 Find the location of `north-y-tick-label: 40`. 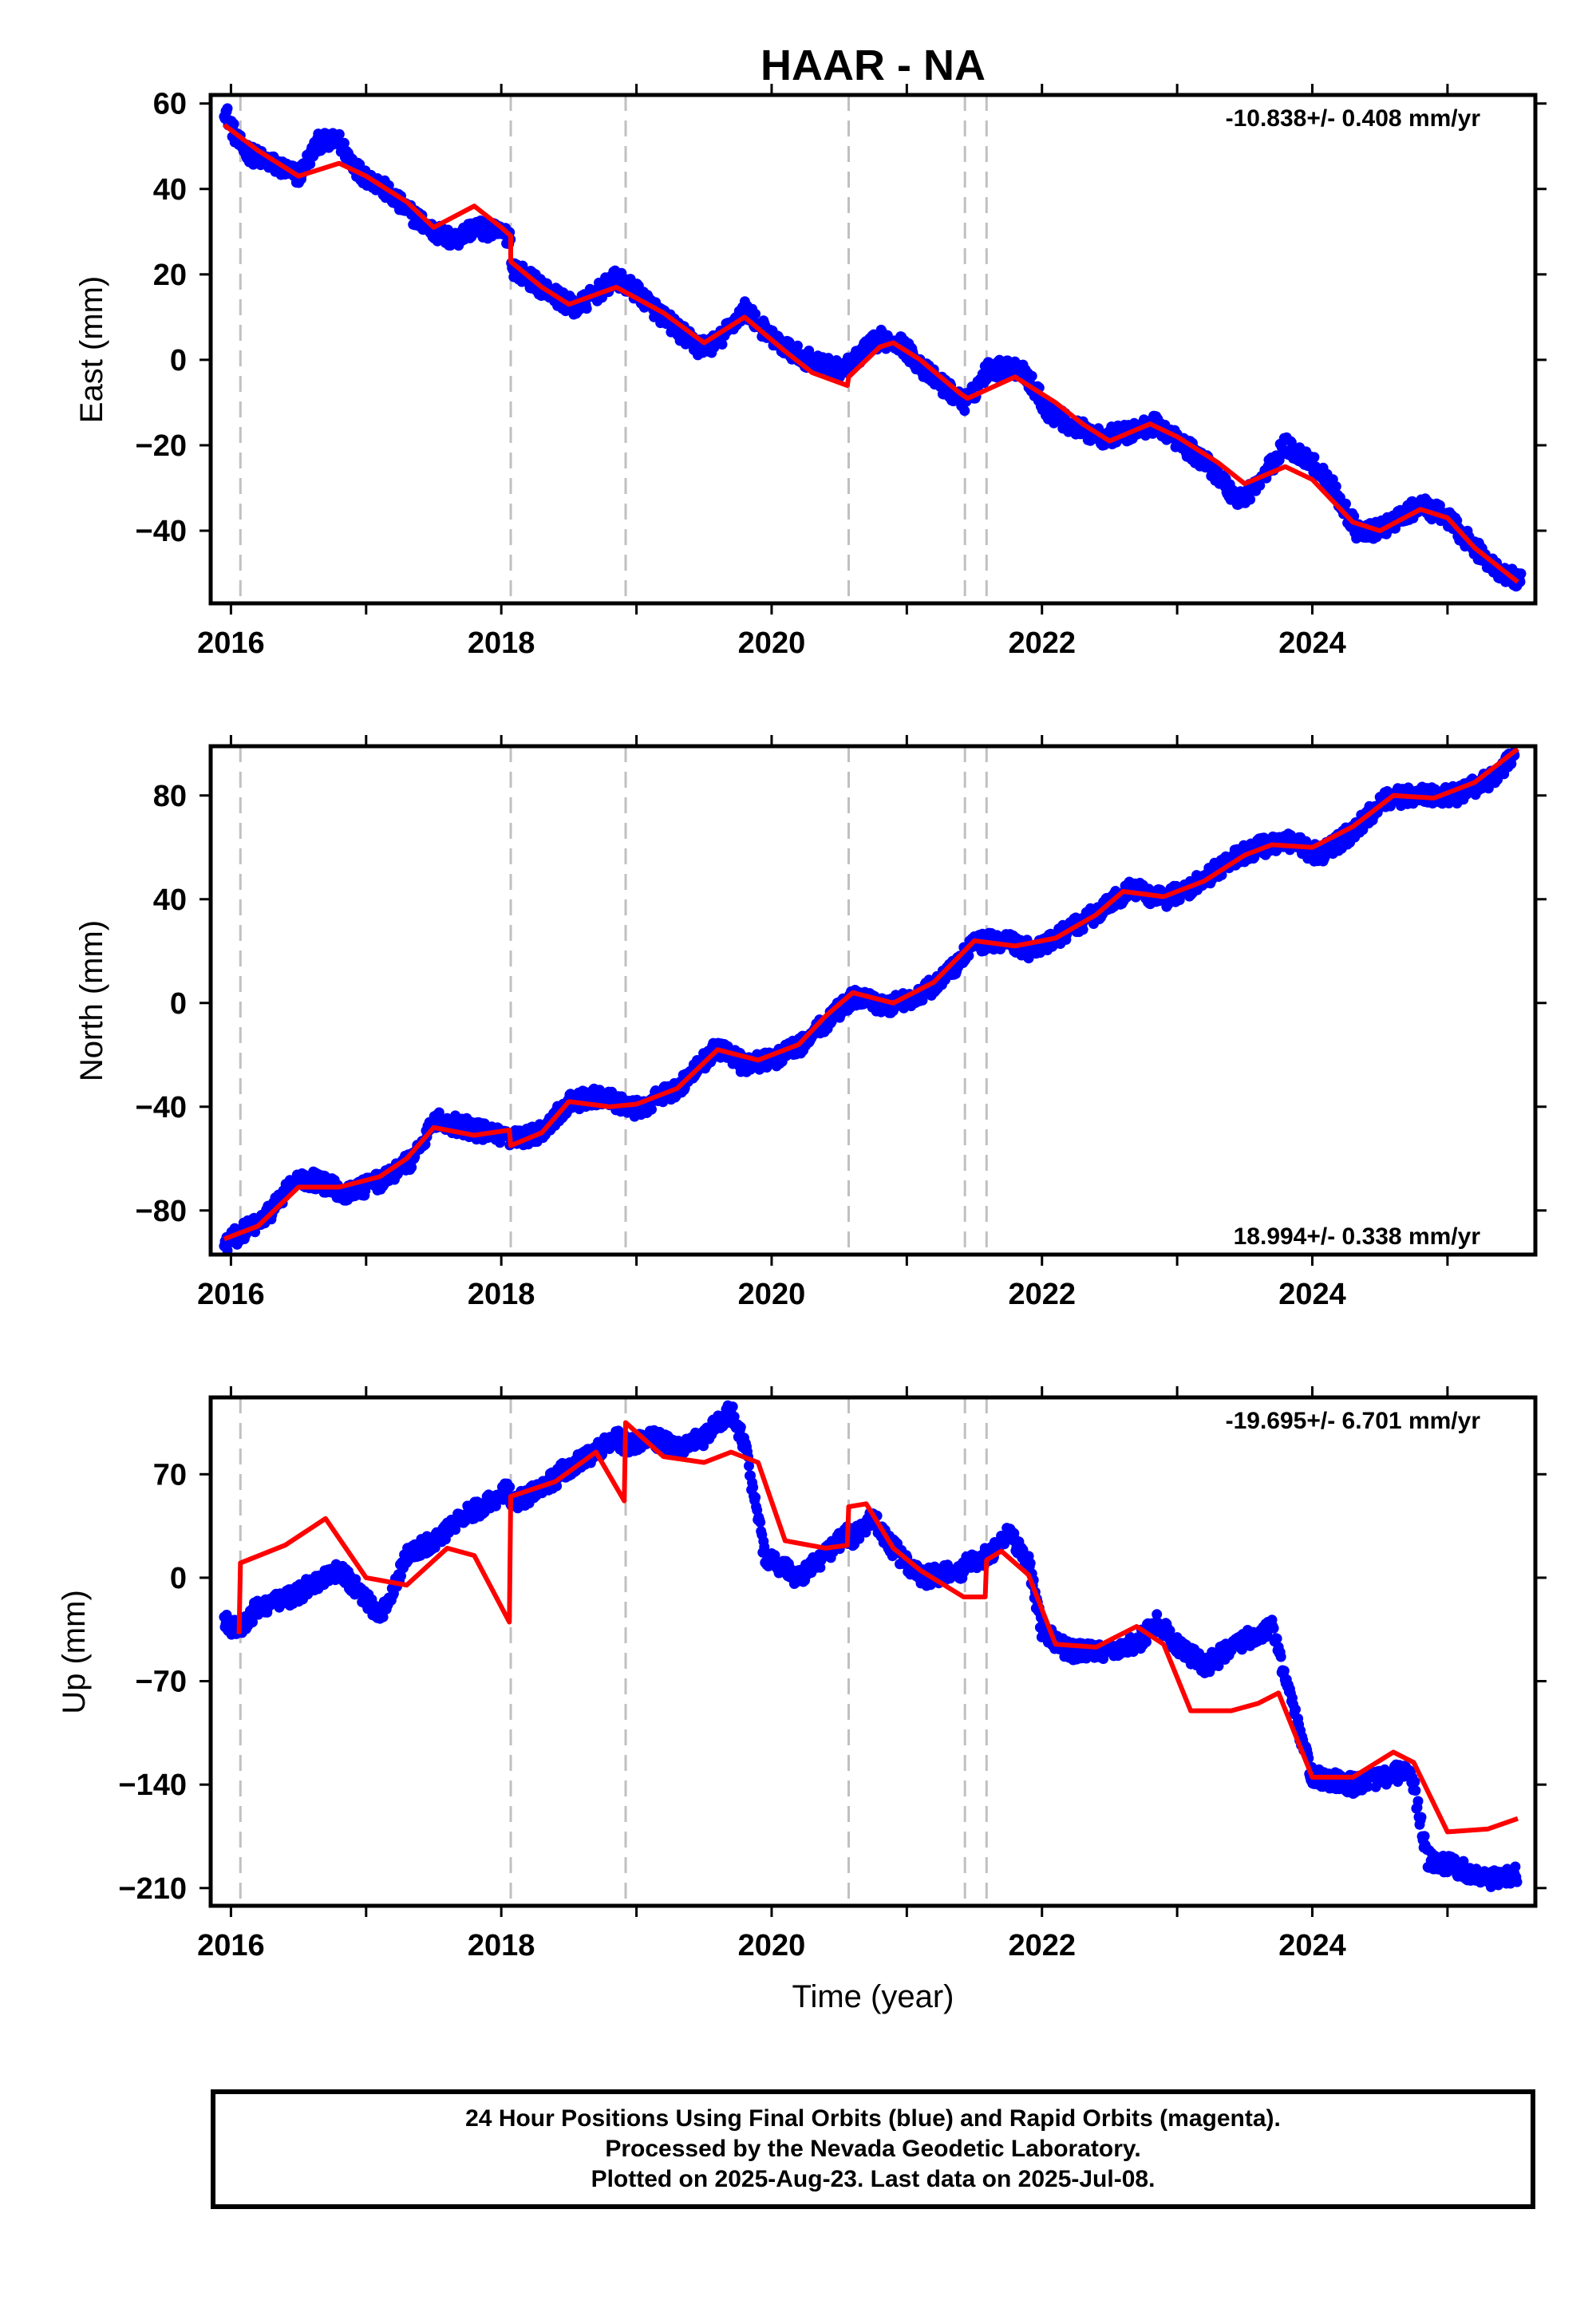

north-y-tick-label: 40 is located at coordinates (170, 900).